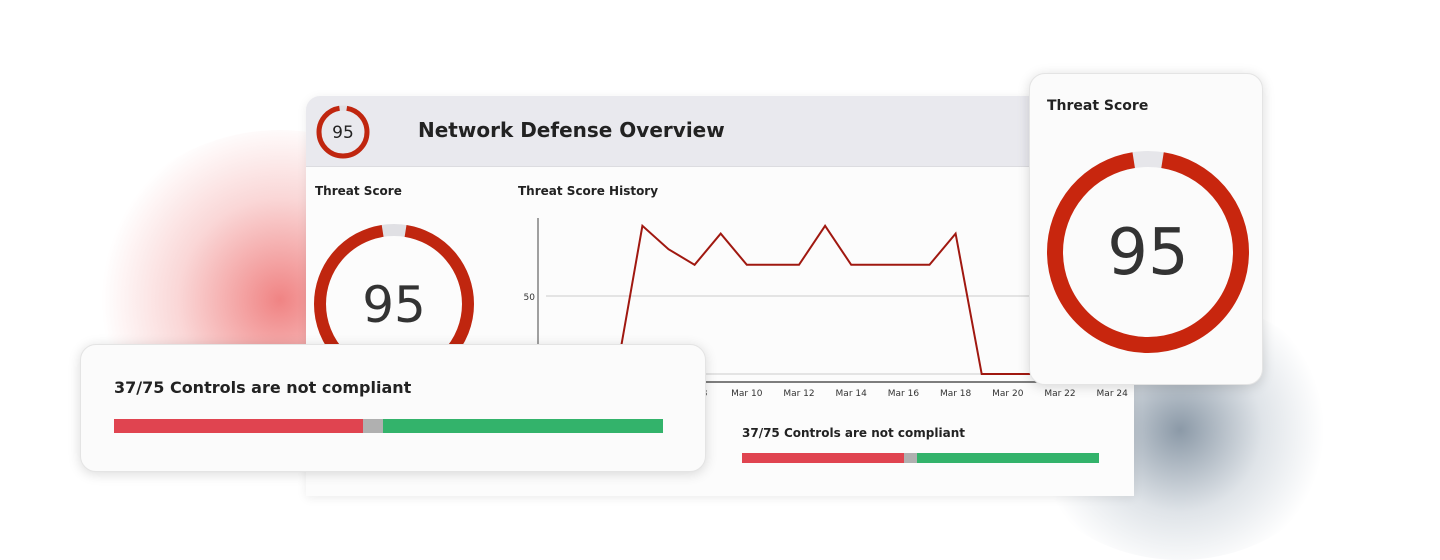 This screenshot has height=560, width=1440. I want to click on x-tick-label: Mar 18, so click(956, 394).